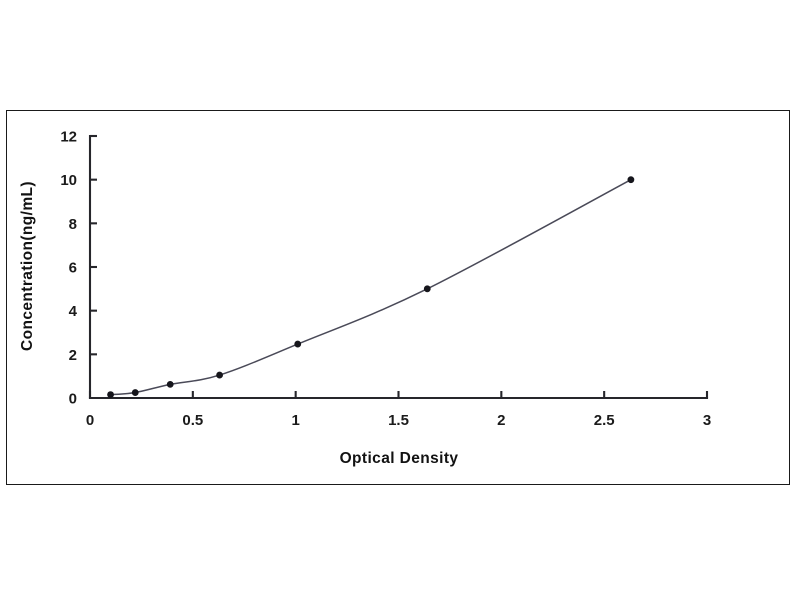 This screenshot has height=600, width=800. Describe the element at coordinates (68, 180) in the screenshot. I see `y-tick-label-5: 10` at that location.